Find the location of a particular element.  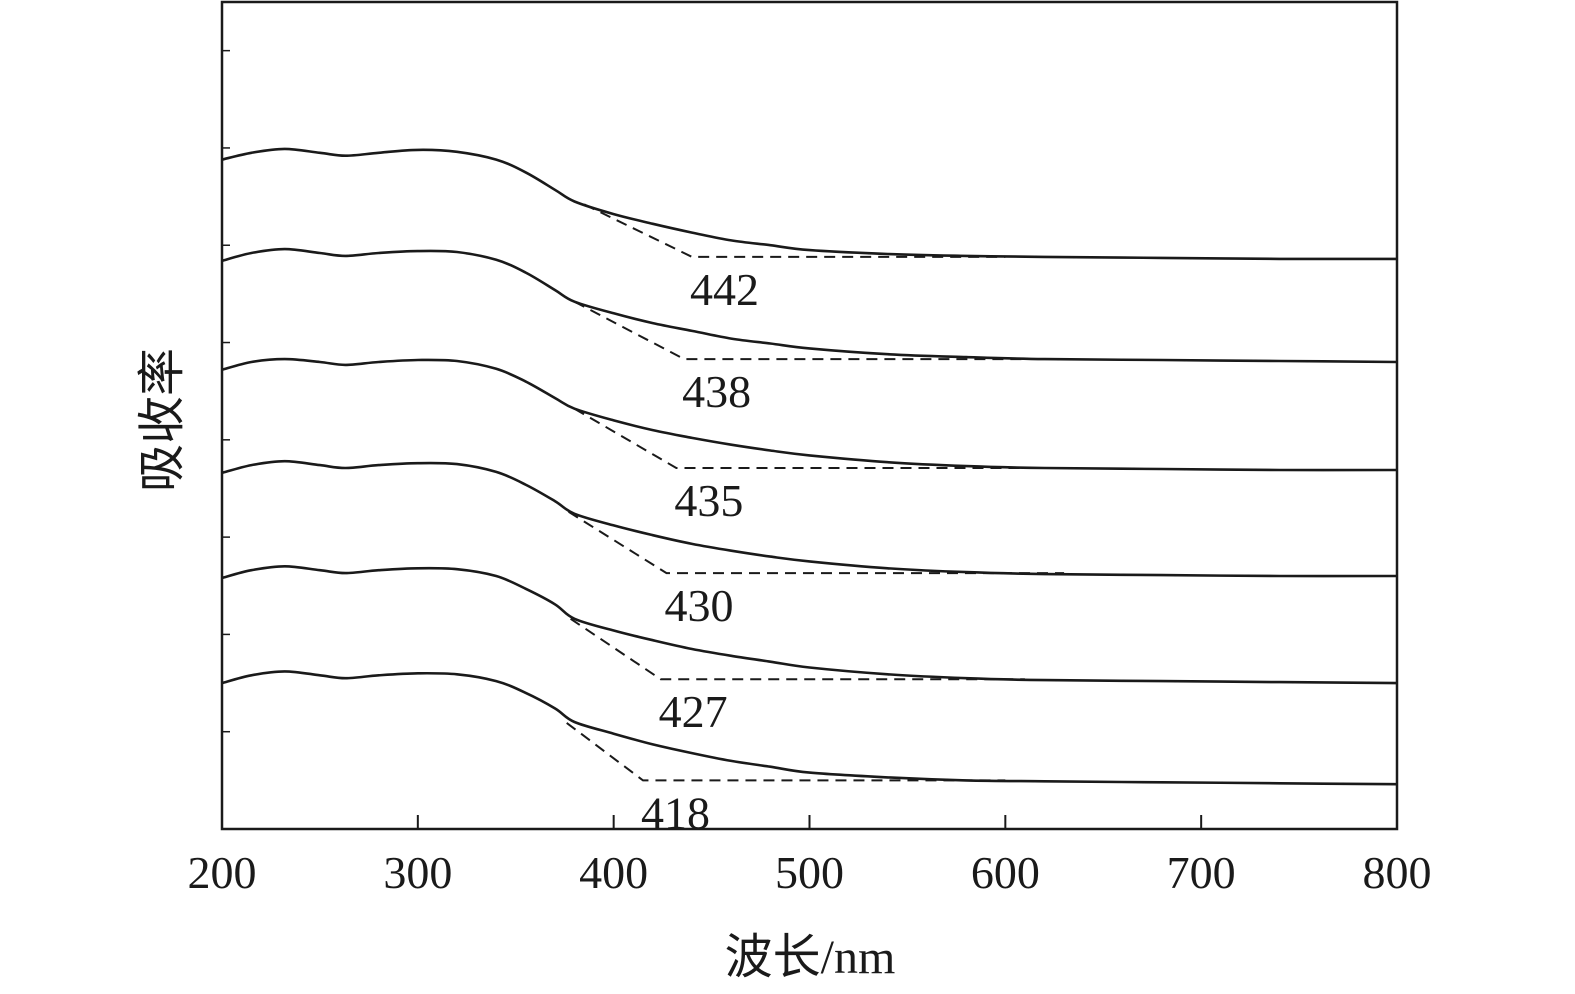

edge-labels: 442 438 435 430 427 418 is located at coordinates (700, 551).